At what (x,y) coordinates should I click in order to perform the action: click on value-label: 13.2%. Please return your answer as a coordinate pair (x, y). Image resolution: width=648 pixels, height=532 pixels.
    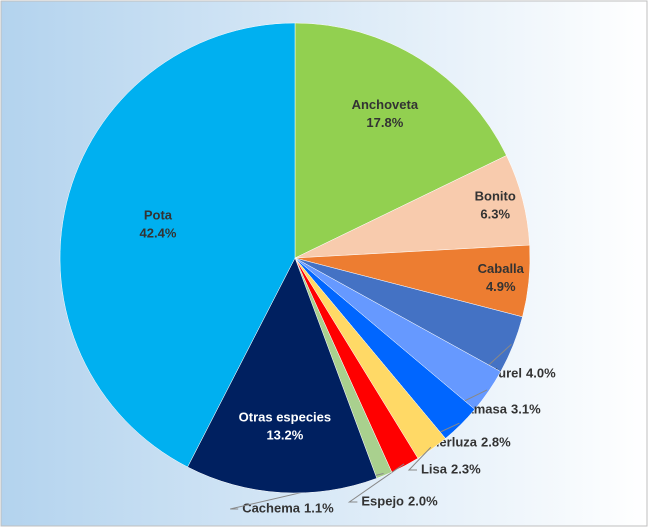
    Looking at the image, I should click on (284, 434).